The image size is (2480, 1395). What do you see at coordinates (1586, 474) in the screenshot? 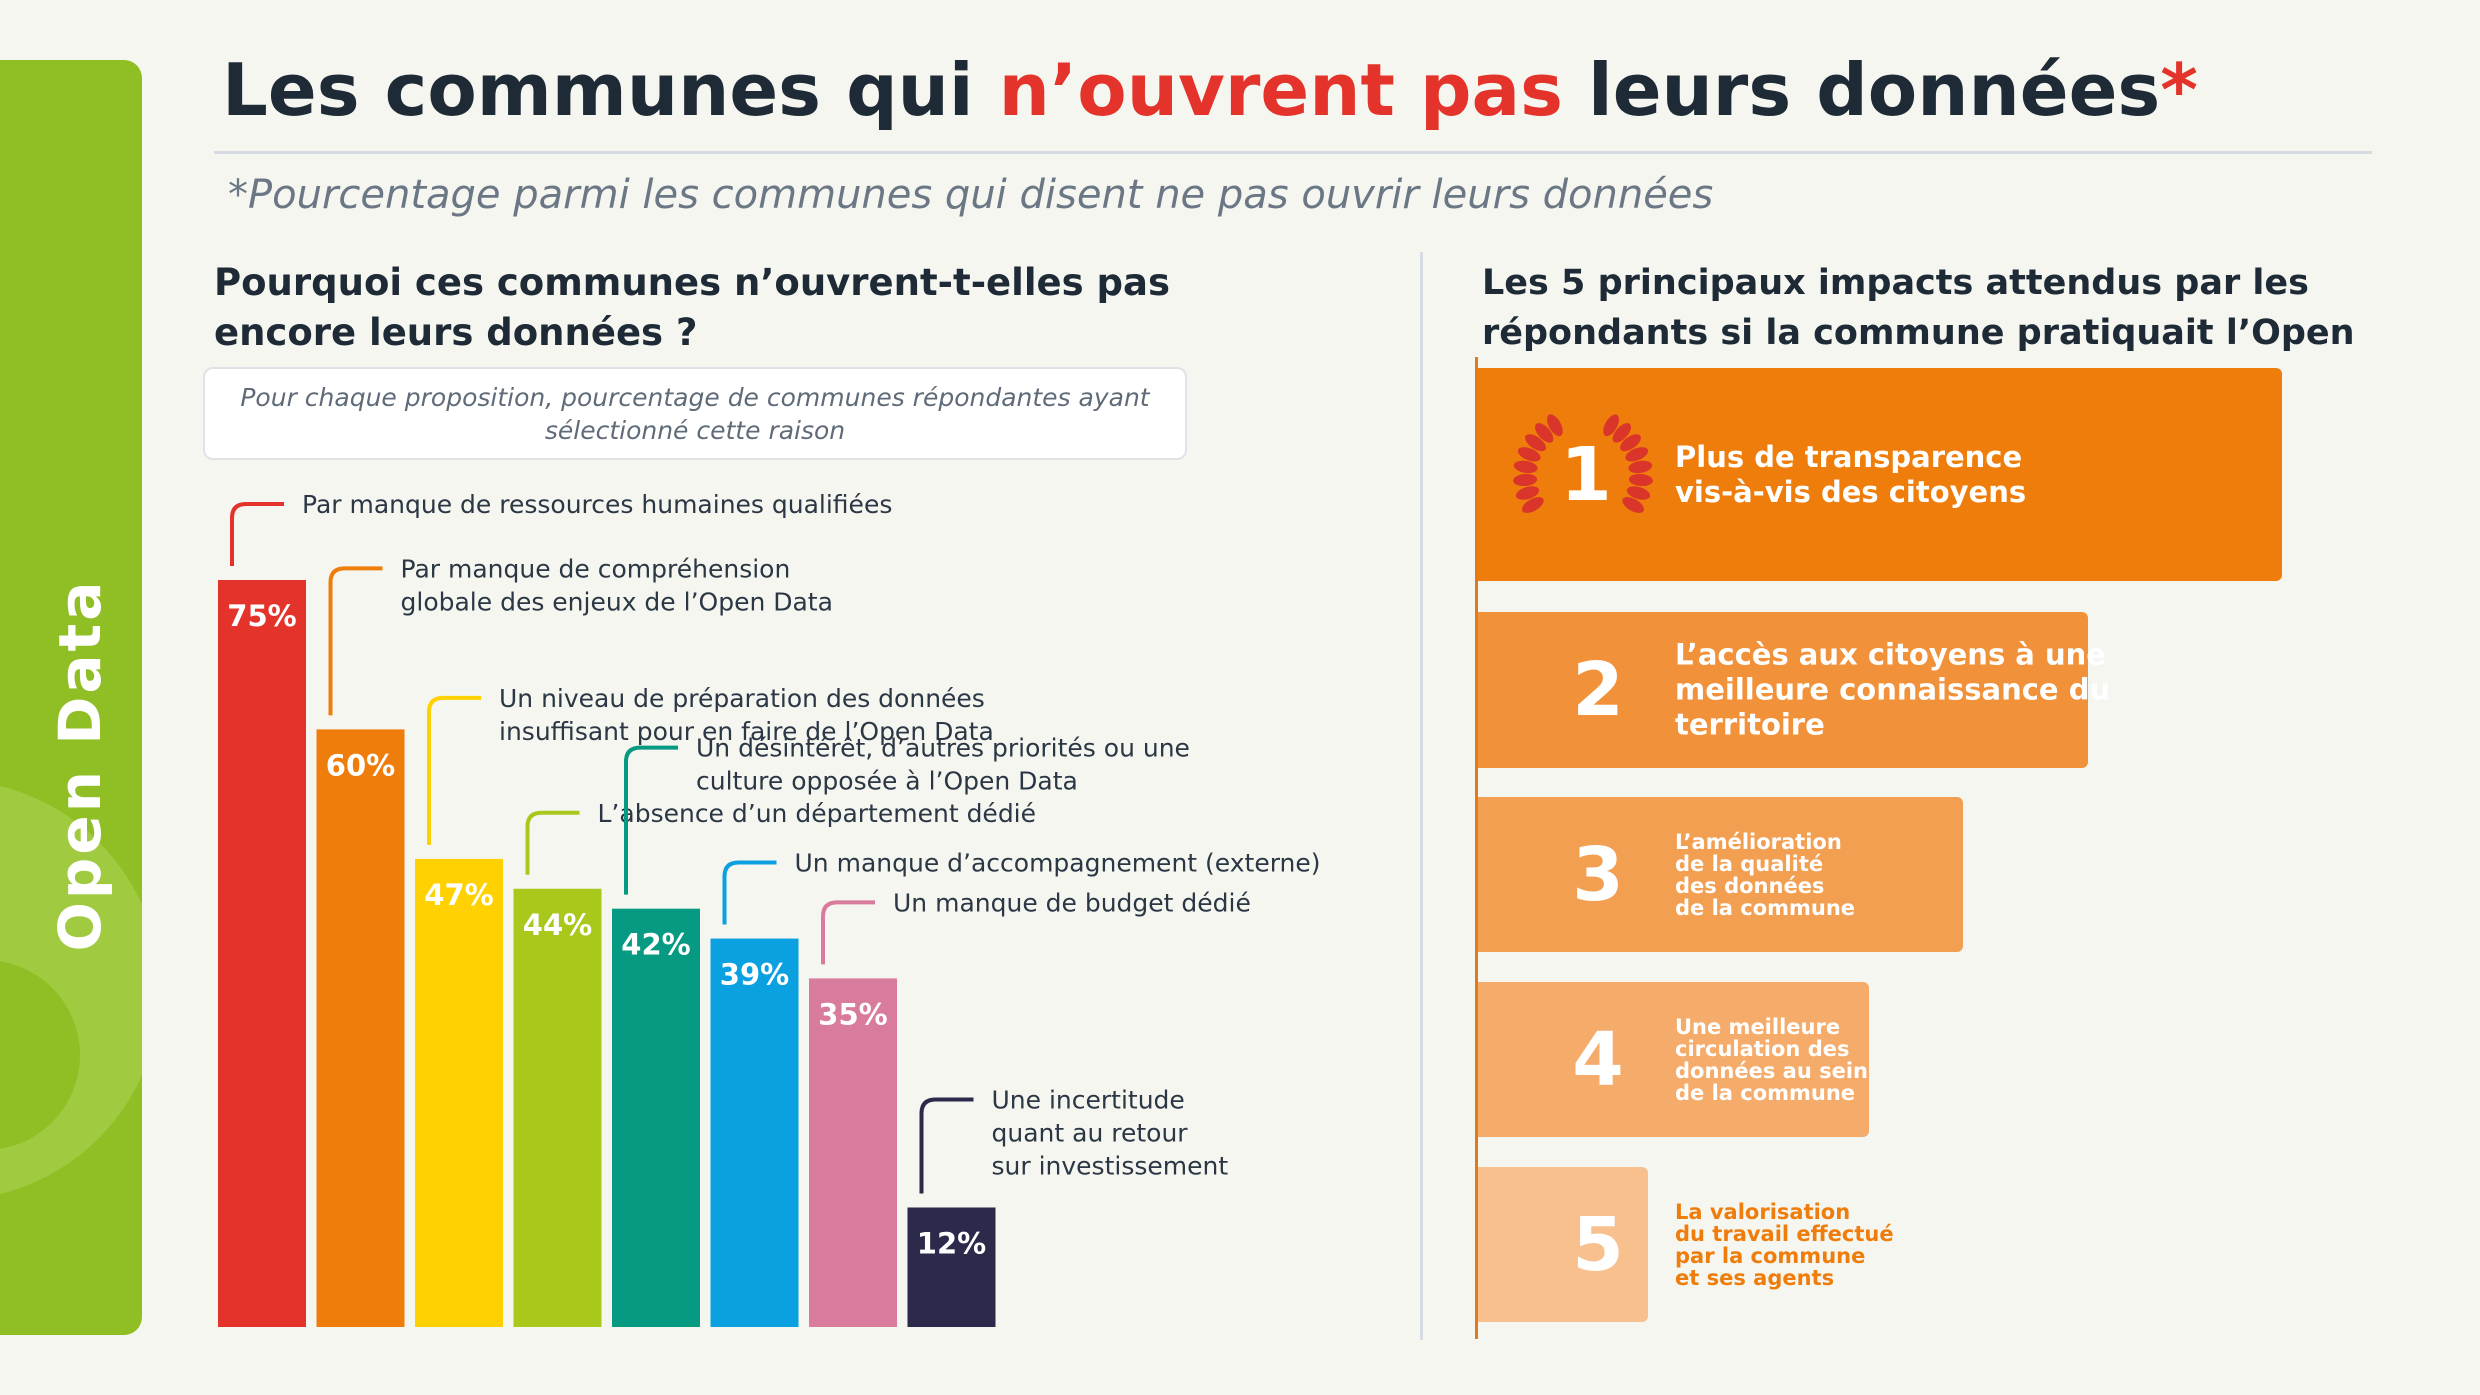
I see `impact-rank-1: 1` at bounding box center [1586, 474].